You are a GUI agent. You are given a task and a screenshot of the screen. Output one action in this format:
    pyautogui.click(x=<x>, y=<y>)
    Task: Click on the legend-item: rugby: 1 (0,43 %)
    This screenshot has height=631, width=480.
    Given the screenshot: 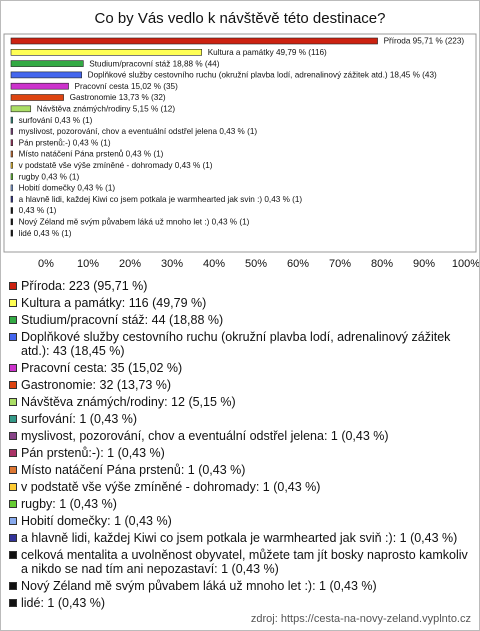 What is the action you would take?
    pyautogui.click(x=240, y=504)
    